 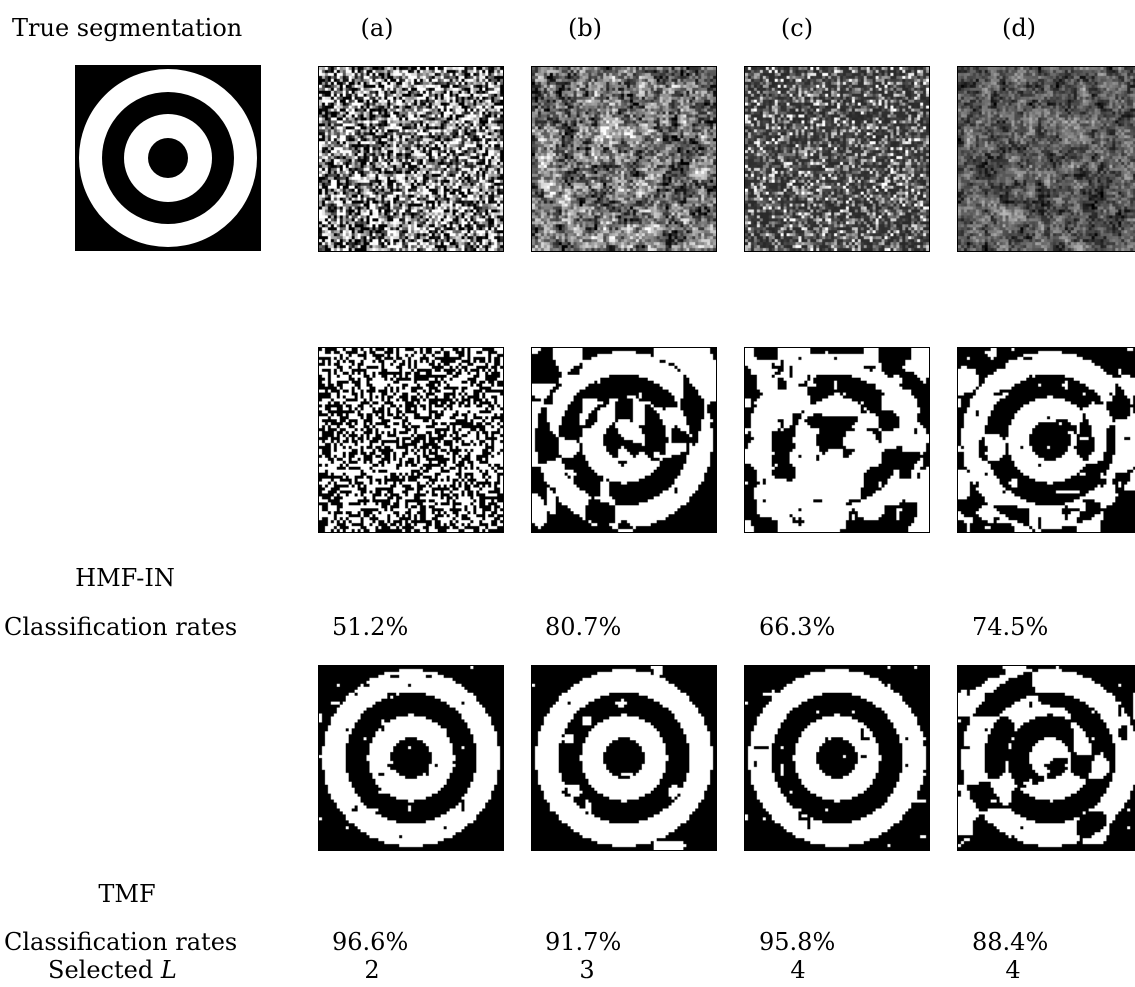 What do you see at coordinates (624, 758) in the screenshot?
I see `tmf-segmentation-b` at bounding box center [624, 758].